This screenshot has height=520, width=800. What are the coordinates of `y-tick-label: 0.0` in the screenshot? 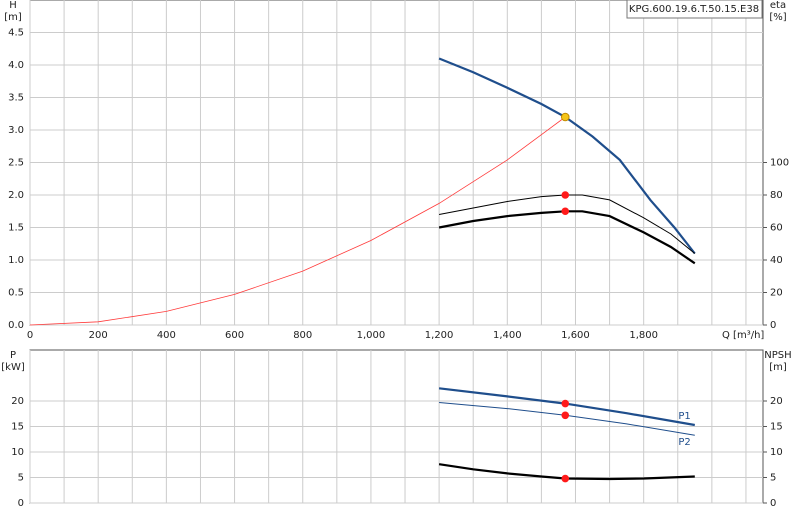 It's located at (16, 325).